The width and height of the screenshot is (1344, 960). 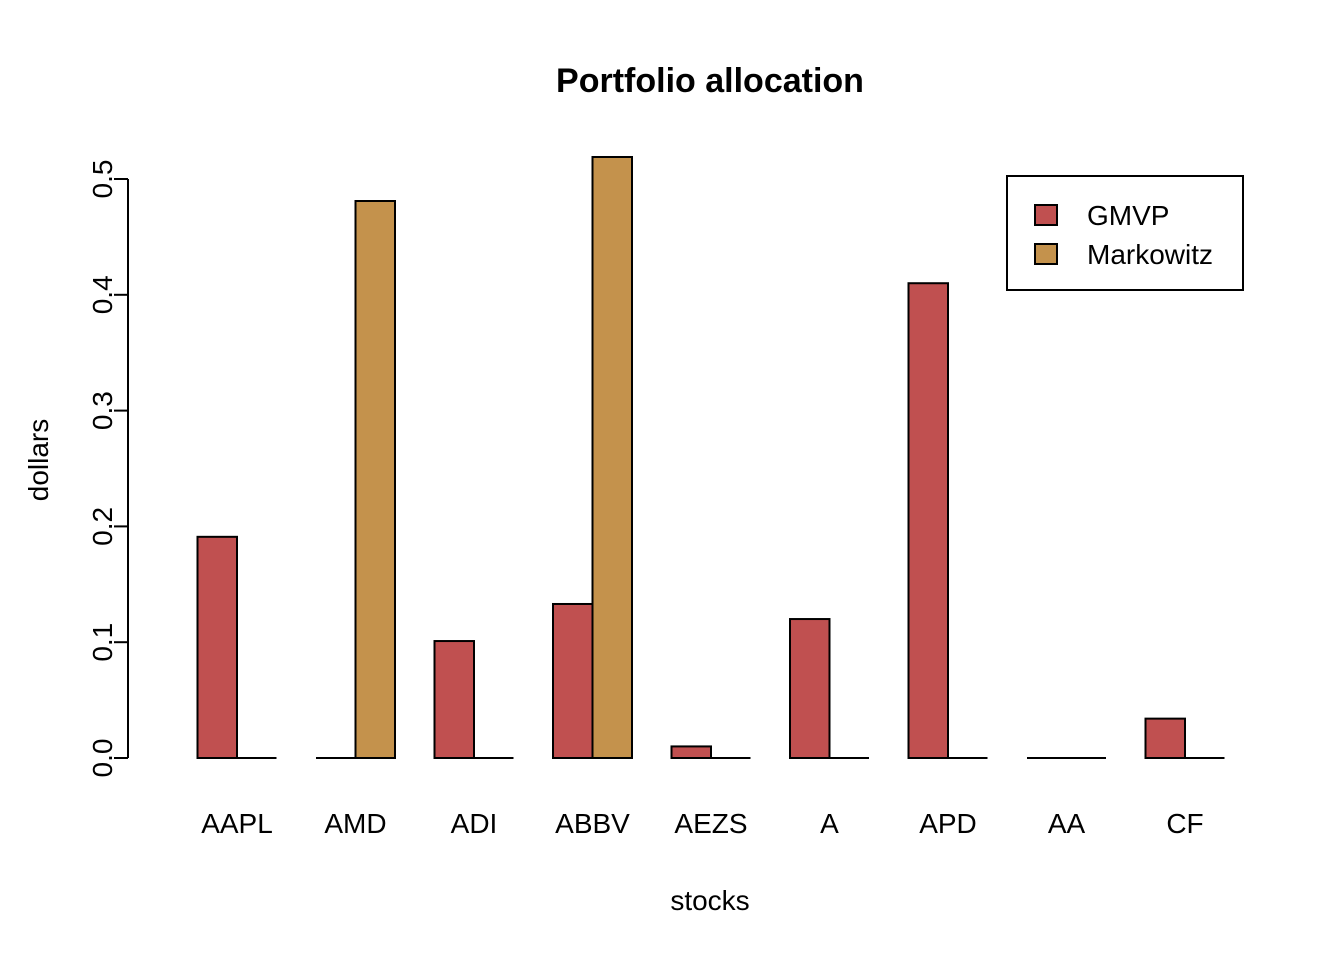 I want to click on chart-title: Portfolio allocation, so click(x=710, y=81).